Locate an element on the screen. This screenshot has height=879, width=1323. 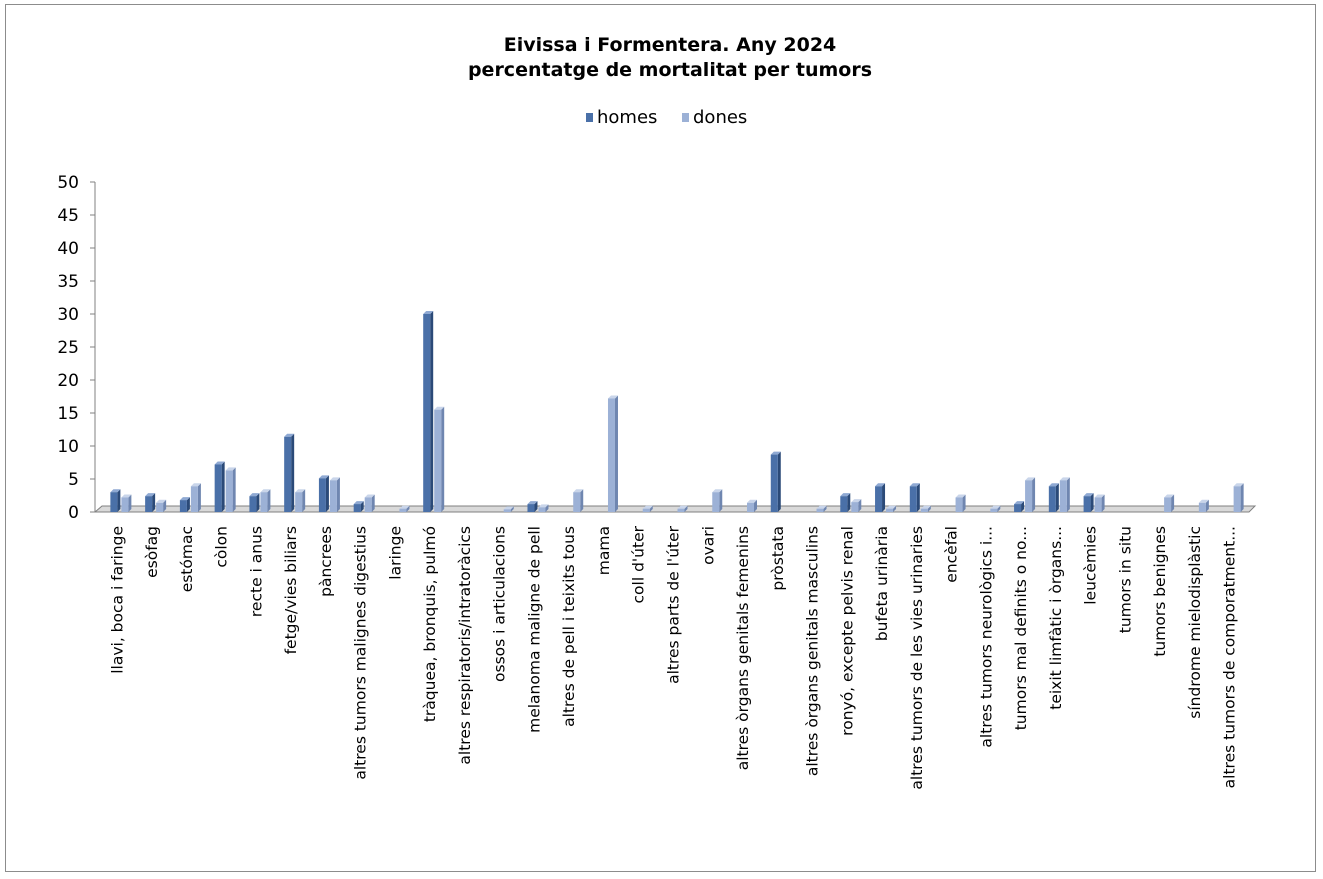
y-tick-label: 30 is located at coordinates (68, 315).